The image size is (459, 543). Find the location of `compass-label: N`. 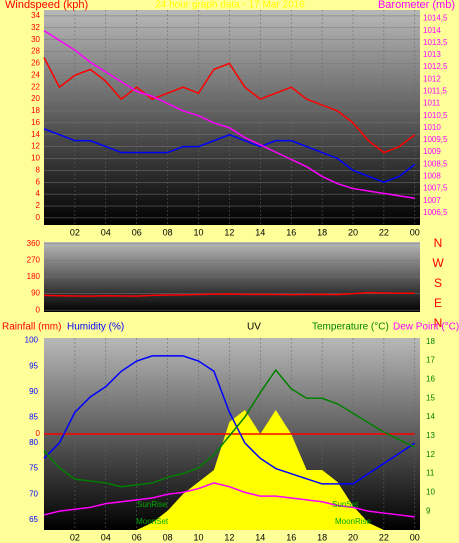

compass-label: N is located at coordinates (438, 323).